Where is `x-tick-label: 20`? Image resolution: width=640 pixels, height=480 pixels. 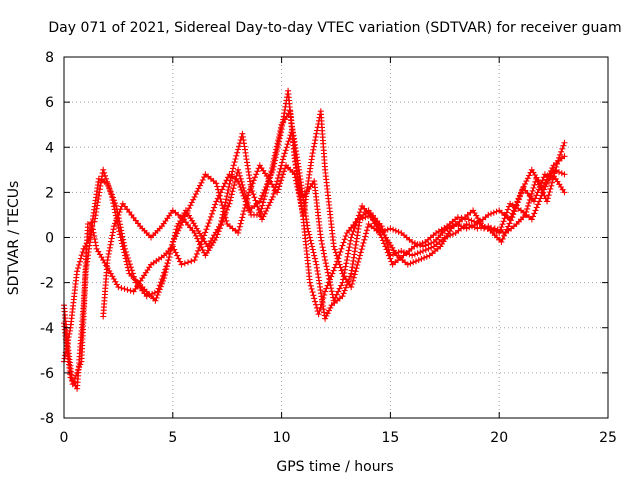 x-tick-label: 20 is located at coordinates (499, 438).